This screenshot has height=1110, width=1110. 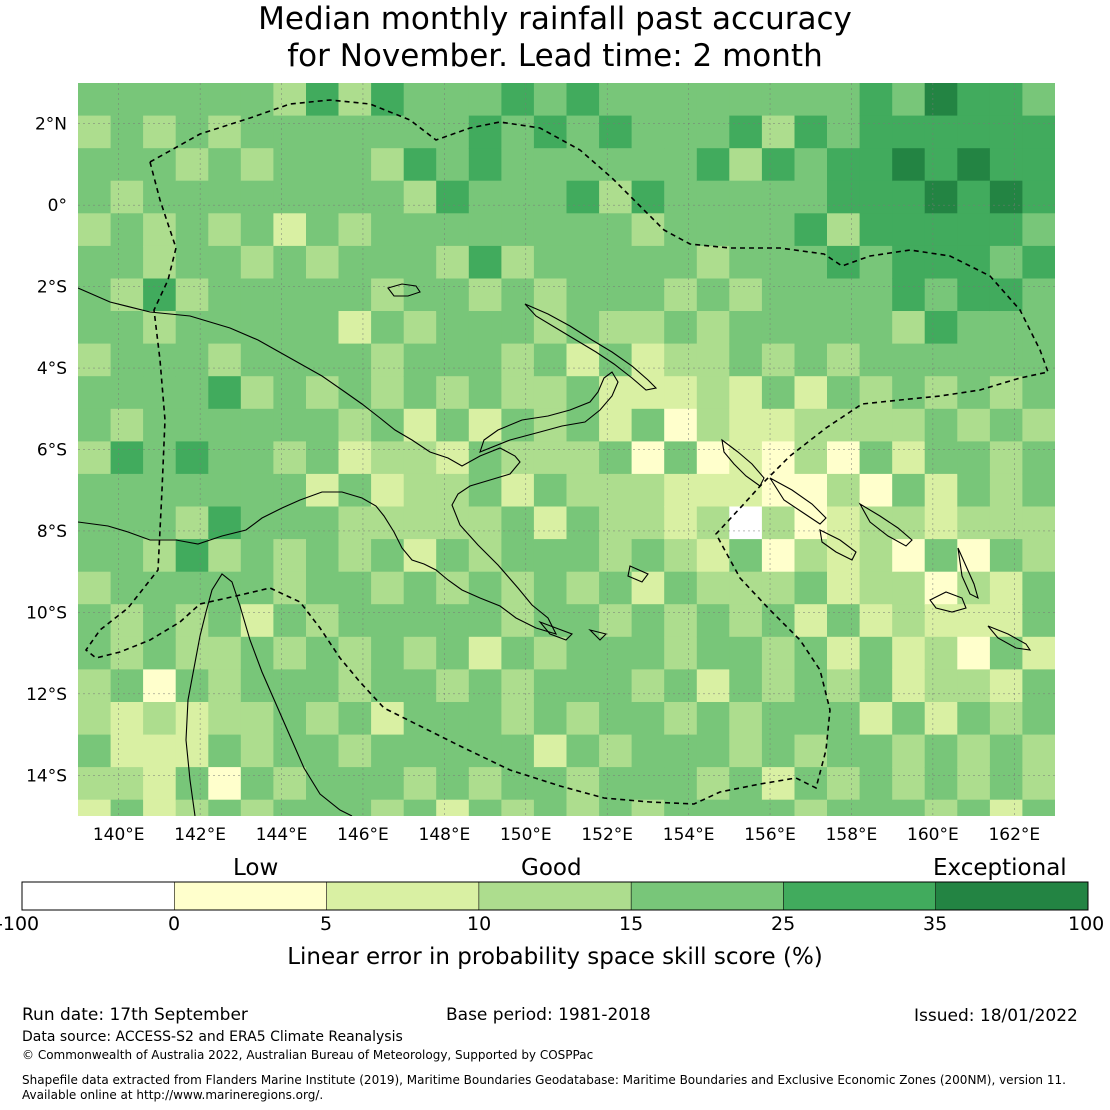 What do you see at coordinates (404, 290) in the screenshot?
I see `coastline-manus` at bounding box center [404, 290].